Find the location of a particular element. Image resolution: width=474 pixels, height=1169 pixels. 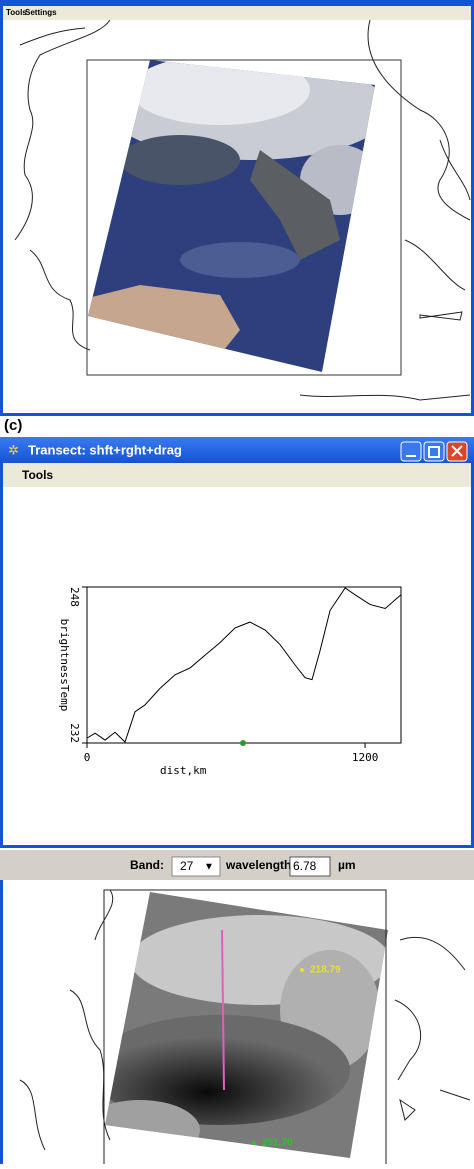

band-label: Band: is located at coordinates (147, 865).